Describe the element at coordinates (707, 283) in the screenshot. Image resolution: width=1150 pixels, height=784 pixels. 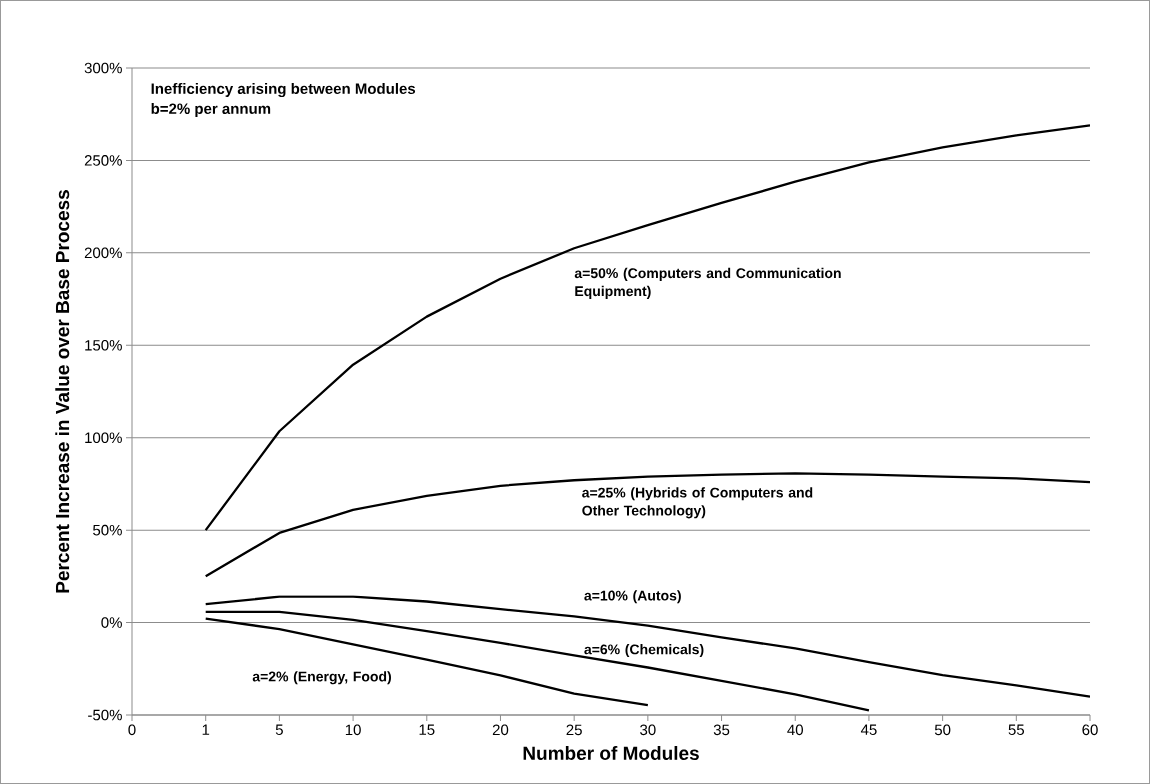
I see `series-label: a=50% (Computers and Communication Equipment)` at that location.